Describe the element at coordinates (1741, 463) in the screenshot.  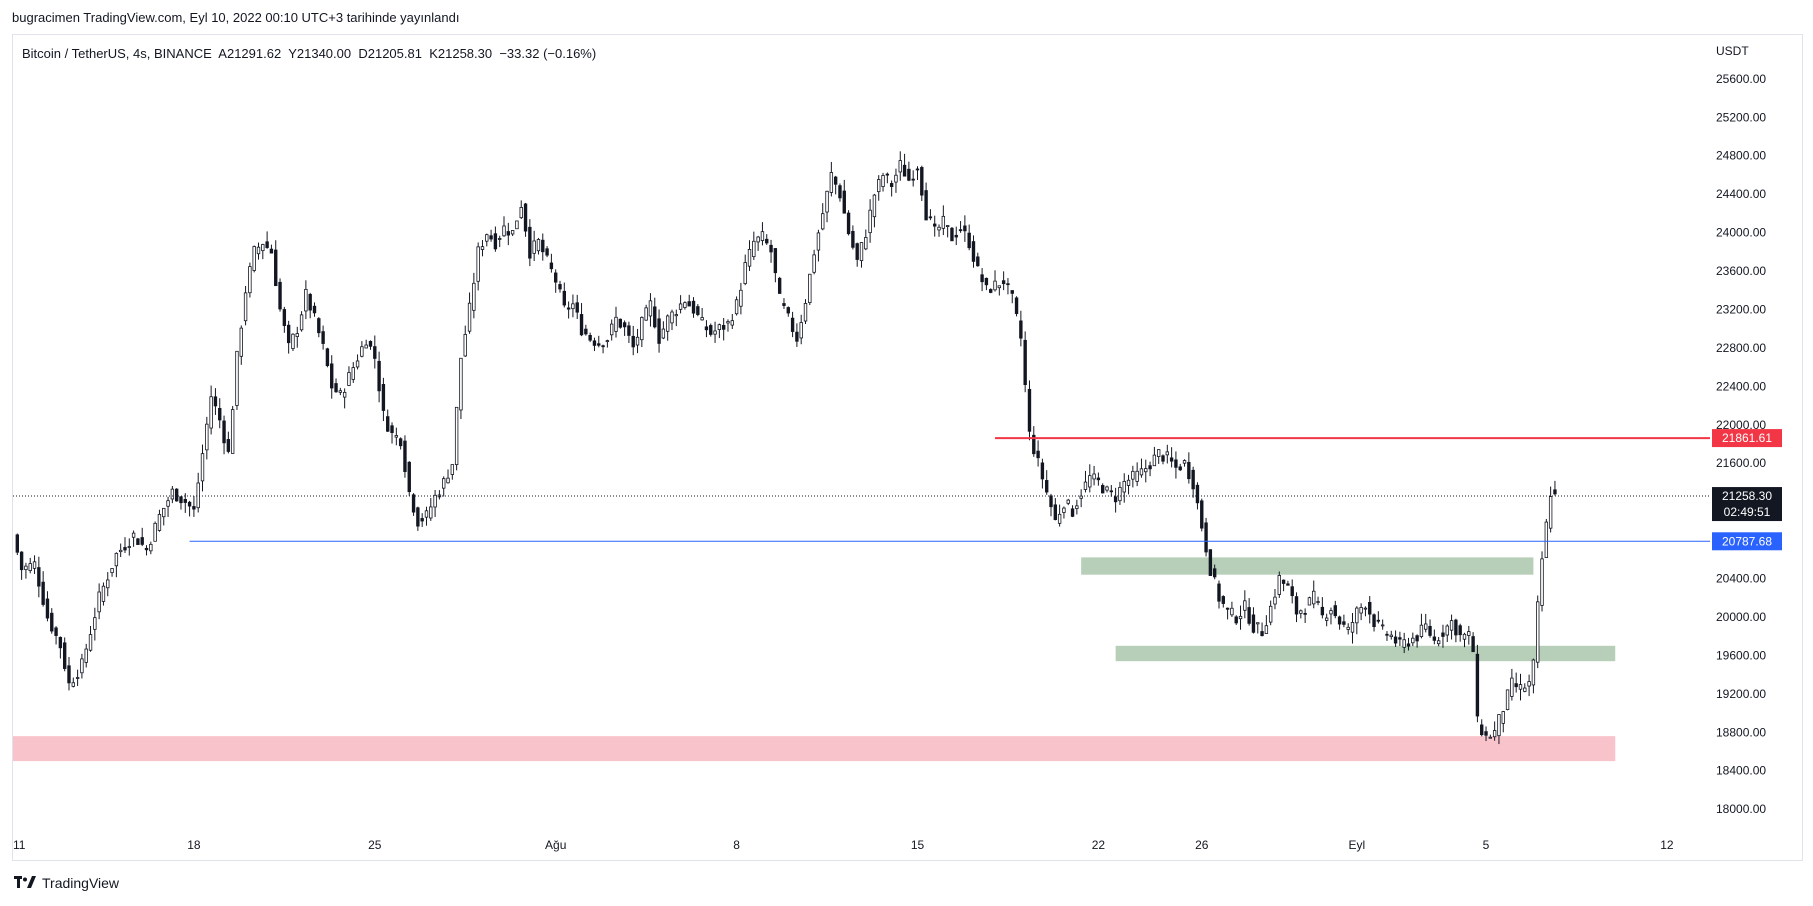
I see `y-tick-label: 21600.00` at that location.